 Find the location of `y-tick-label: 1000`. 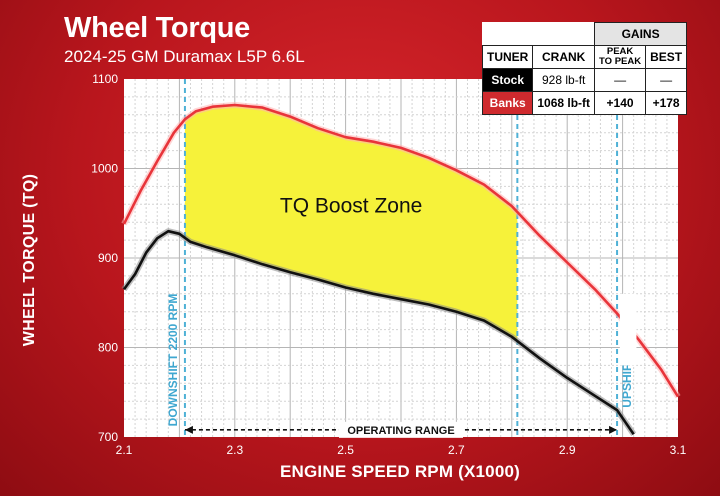

y-tick-label: 1000 is located at coordinates (104, 169).